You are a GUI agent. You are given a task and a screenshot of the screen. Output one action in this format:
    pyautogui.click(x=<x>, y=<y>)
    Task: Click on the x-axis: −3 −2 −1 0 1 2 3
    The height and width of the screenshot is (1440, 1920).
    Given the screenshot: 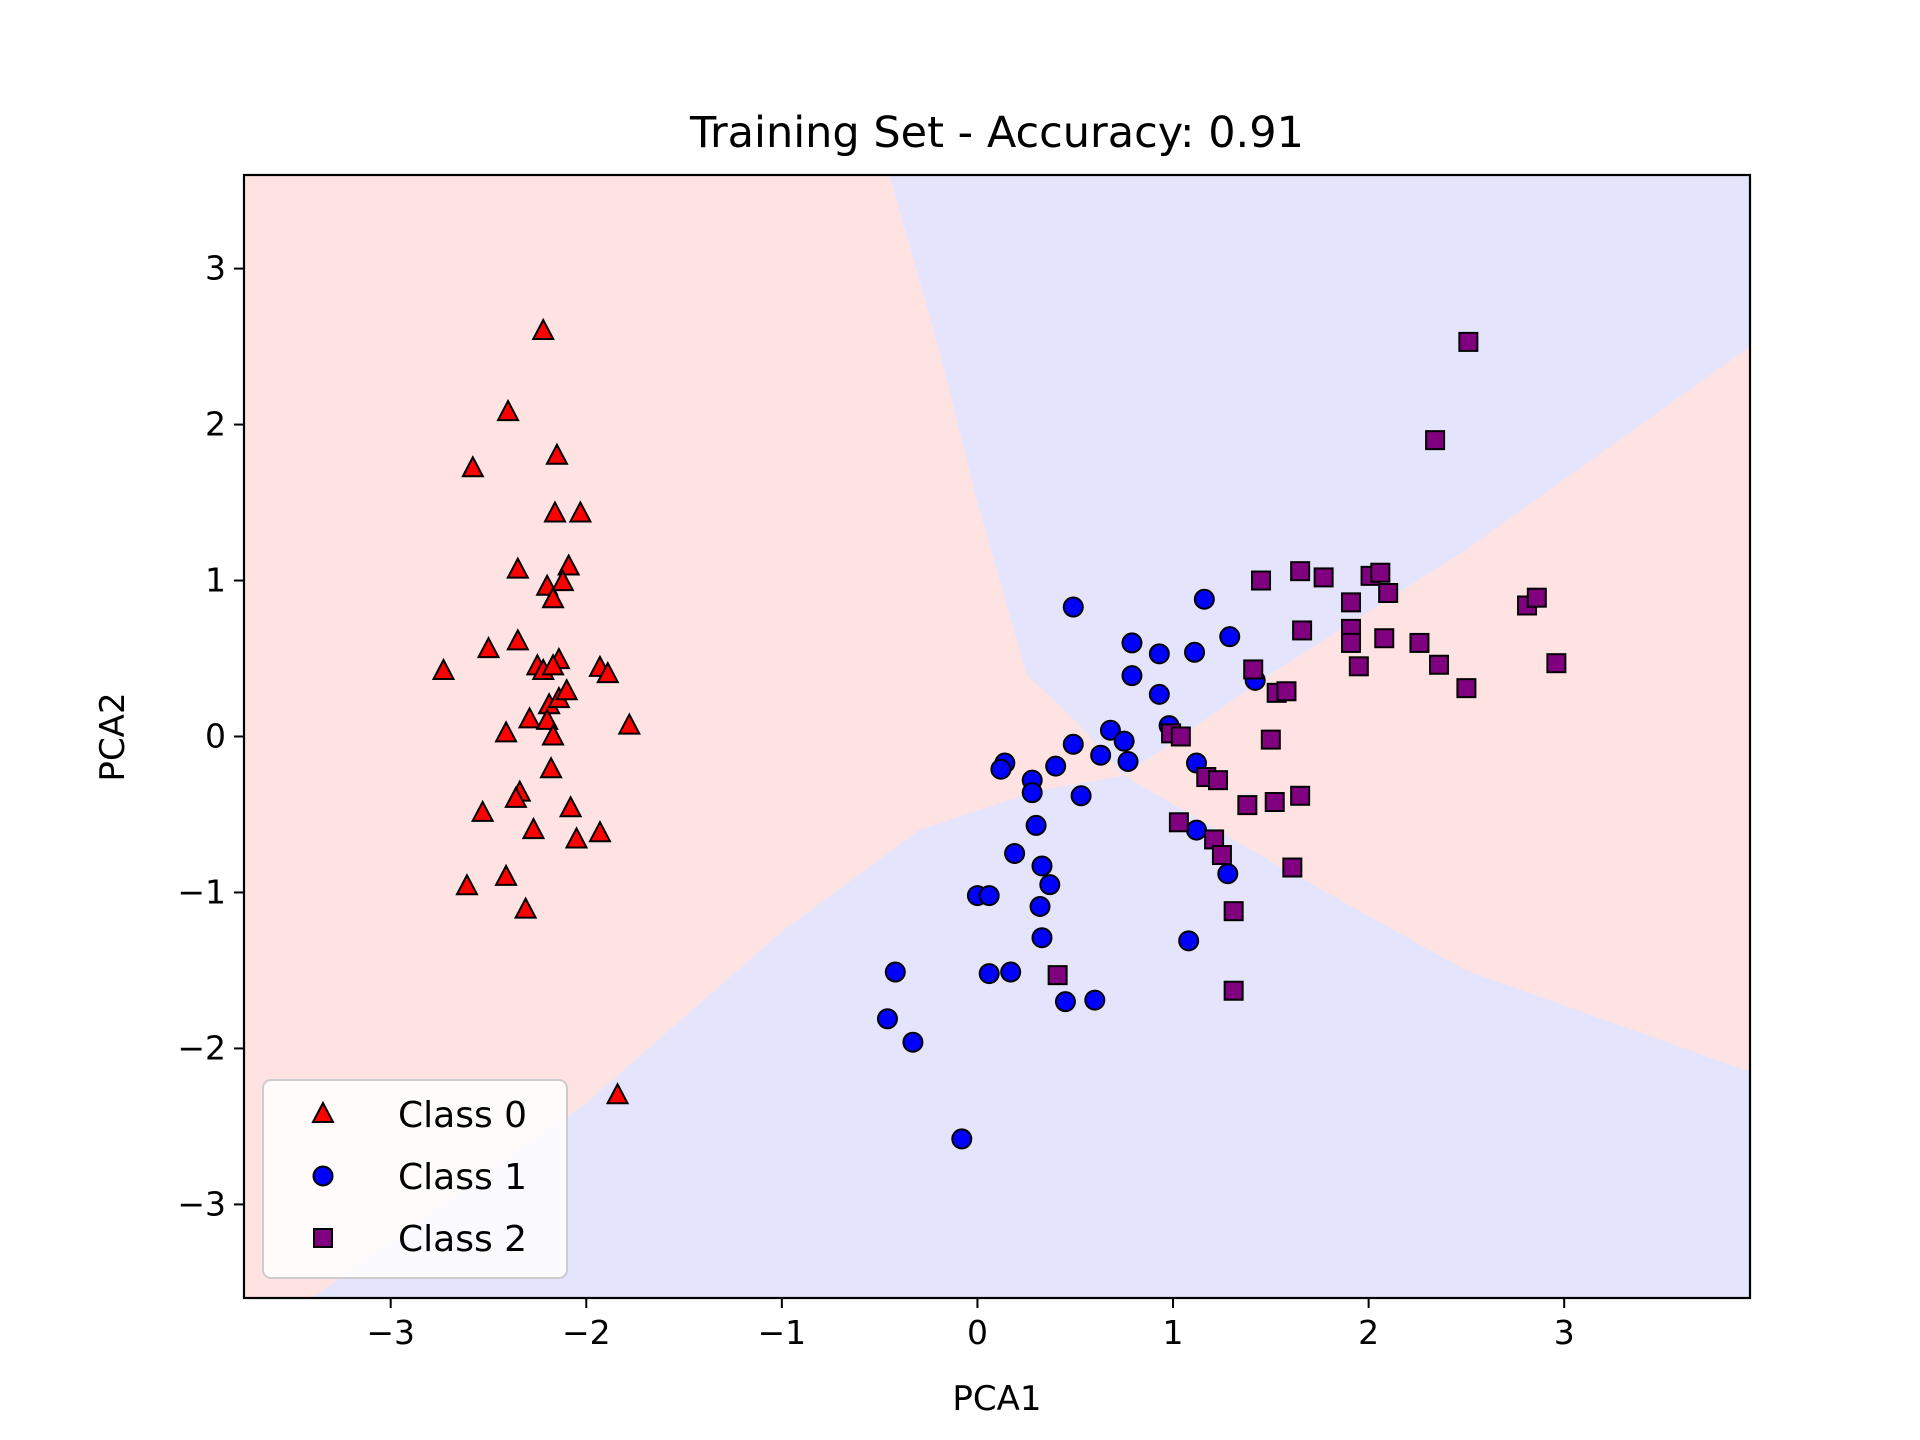 What is the action you would take?
    pyautogui.click(x=970, y=1325)
    